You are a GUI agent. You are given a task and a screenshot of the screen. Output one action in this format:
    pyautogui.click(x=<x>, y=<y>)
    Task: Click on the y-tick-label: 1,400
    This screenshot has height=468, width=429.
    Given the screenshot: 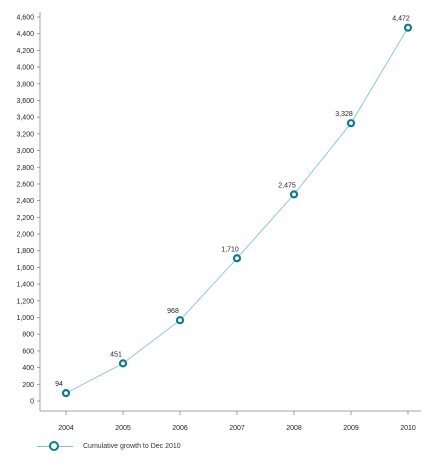 What is the action you would take?
    pyautogui.click(x=25, y=285)
    